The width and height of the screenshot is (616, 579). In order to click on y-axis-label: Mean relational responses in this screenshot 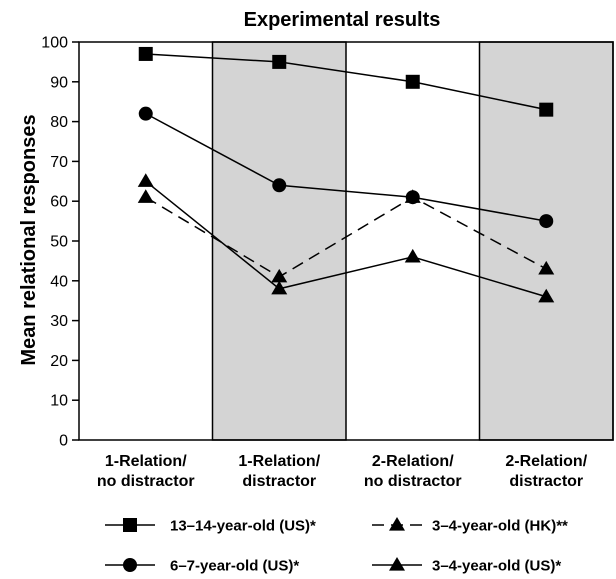, I will do `click(29, 239)`.